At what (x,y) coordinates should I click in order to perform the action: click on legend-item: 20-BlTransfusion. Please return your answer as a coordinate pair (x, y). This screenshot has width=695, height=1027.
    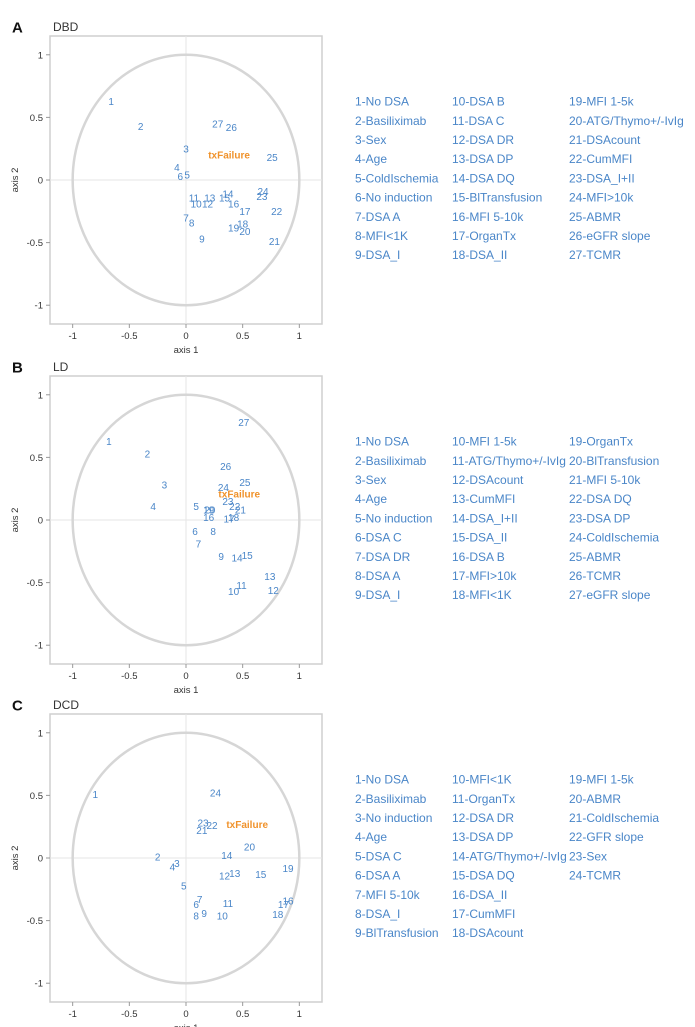
    Looking at the image, I should click on (614, 461).